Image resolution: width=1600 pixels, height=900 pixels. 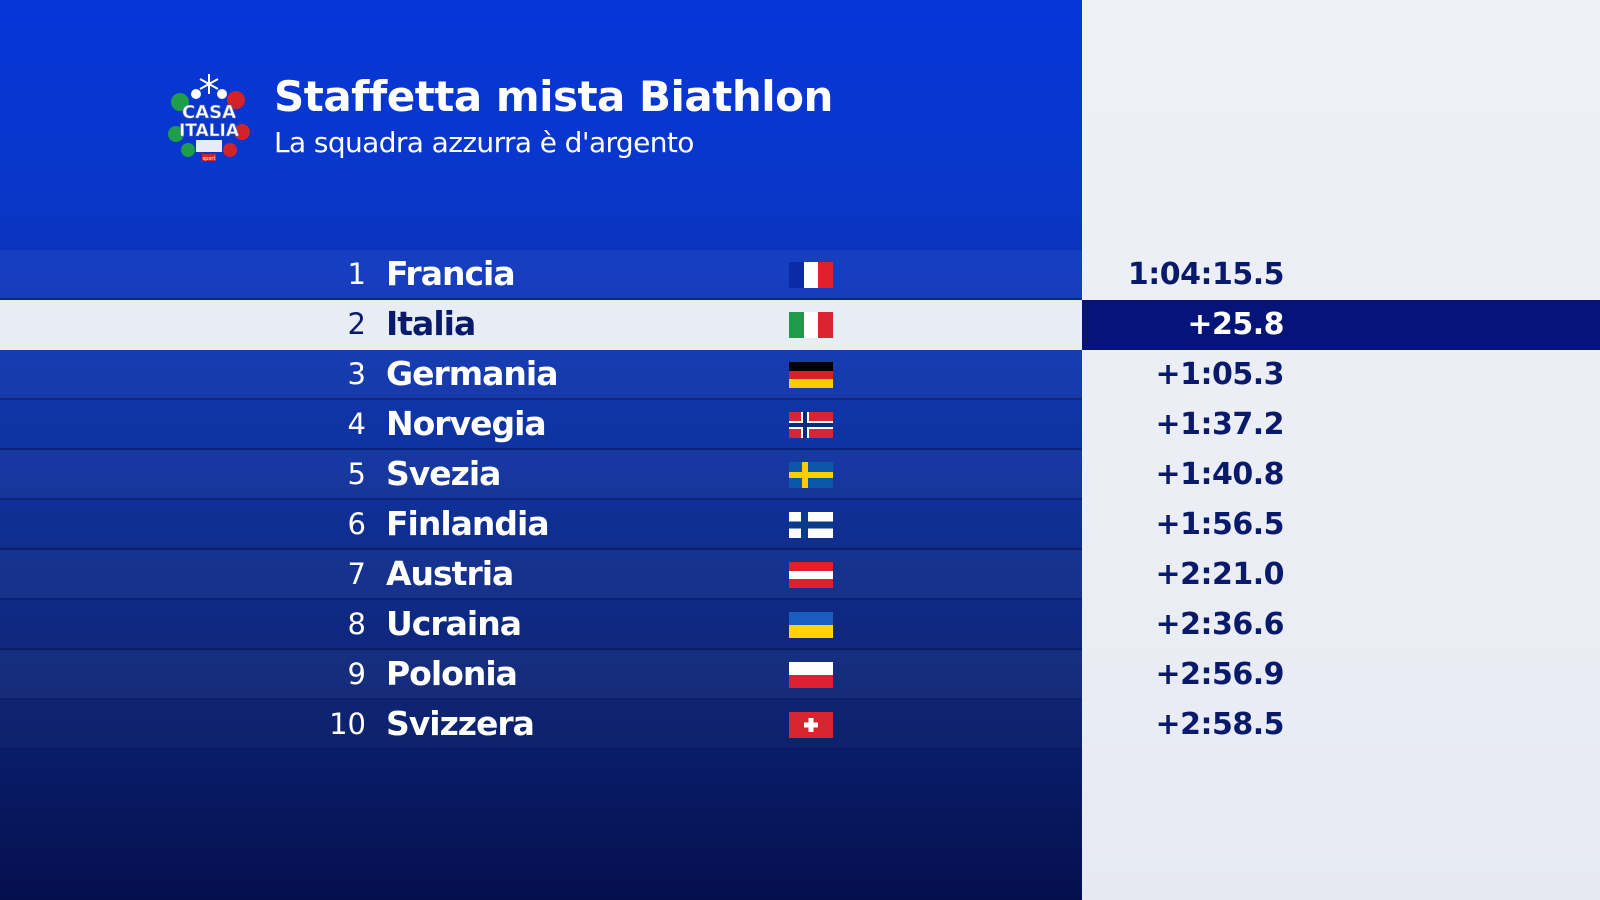 What do you see at coordinates (811, 525) in the screenshot?
I see `finland-flag-icon` at bounding box center [811, 525].